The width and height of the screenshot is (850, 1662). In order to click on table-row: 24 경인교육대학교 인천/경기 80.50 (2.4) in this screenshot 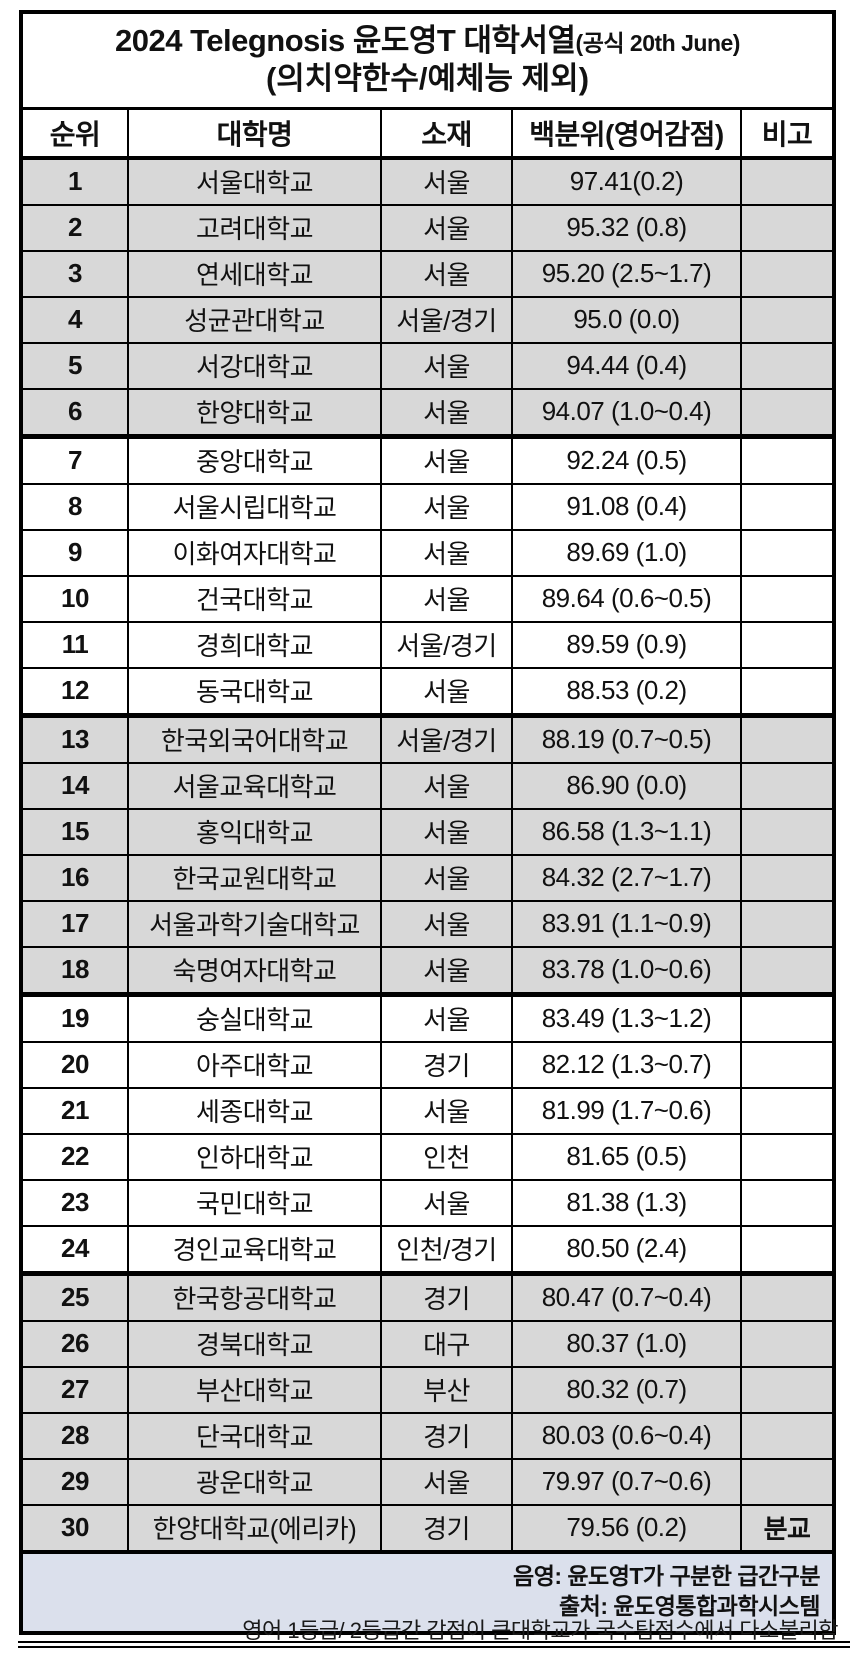, I will do `click(427, 1251)`.